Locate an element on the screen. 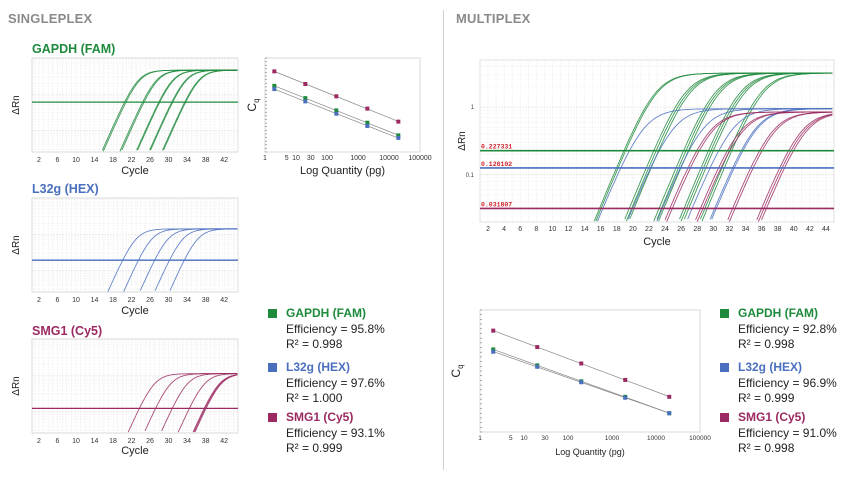 The height and width of the screenshot is (486, 851). legend-efficiency: Efficiency = 91.0% is located at coordinates (787, 433).